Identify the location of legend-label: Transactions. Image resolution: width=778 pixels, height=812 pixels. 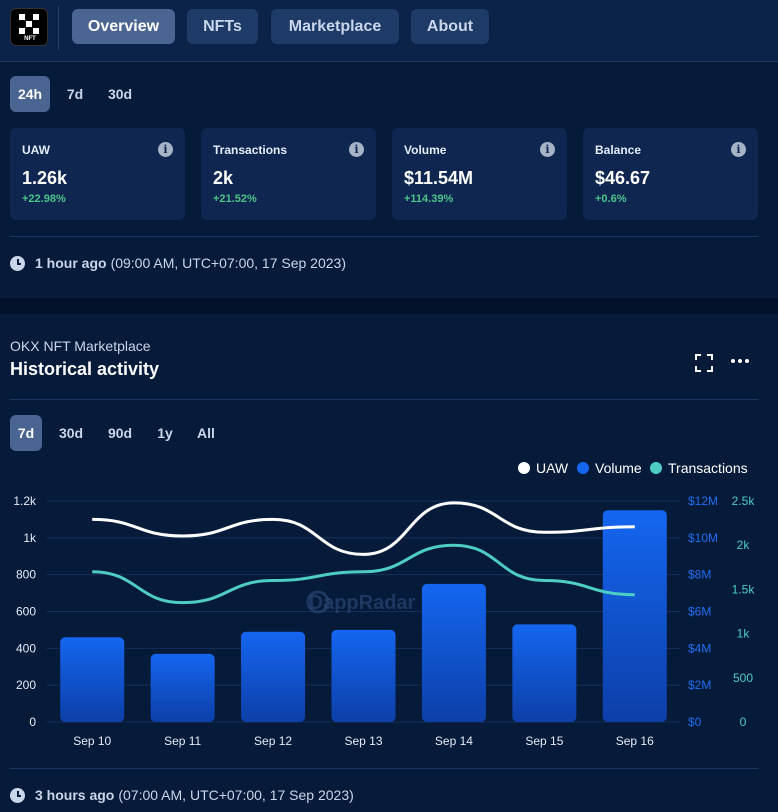
(708, 468).